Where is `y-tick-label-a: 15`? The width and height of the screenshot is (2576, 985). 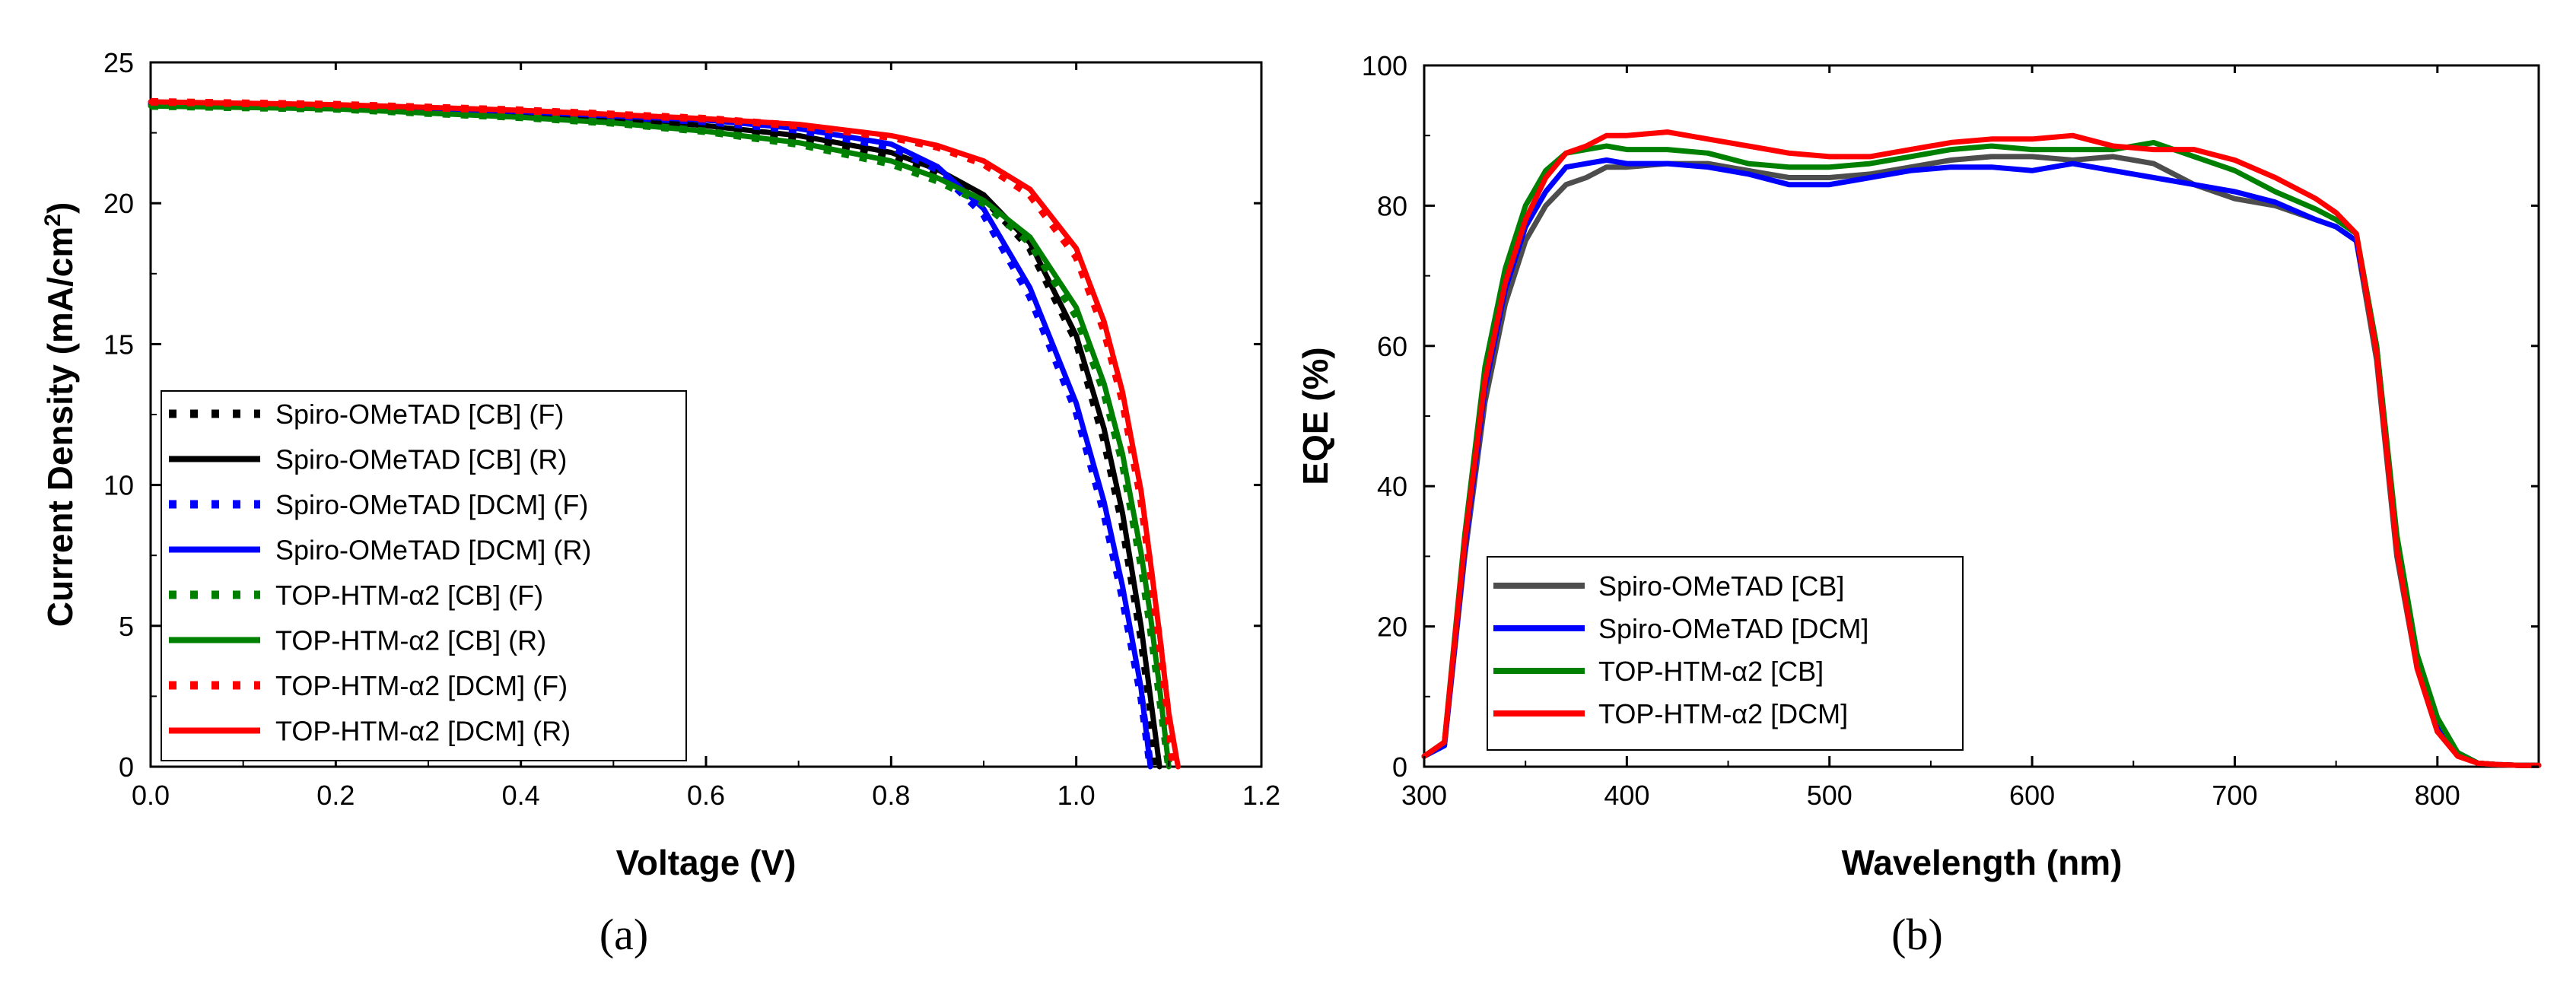 y-tick-label-a: 15 is located at coordinates (118, 344).